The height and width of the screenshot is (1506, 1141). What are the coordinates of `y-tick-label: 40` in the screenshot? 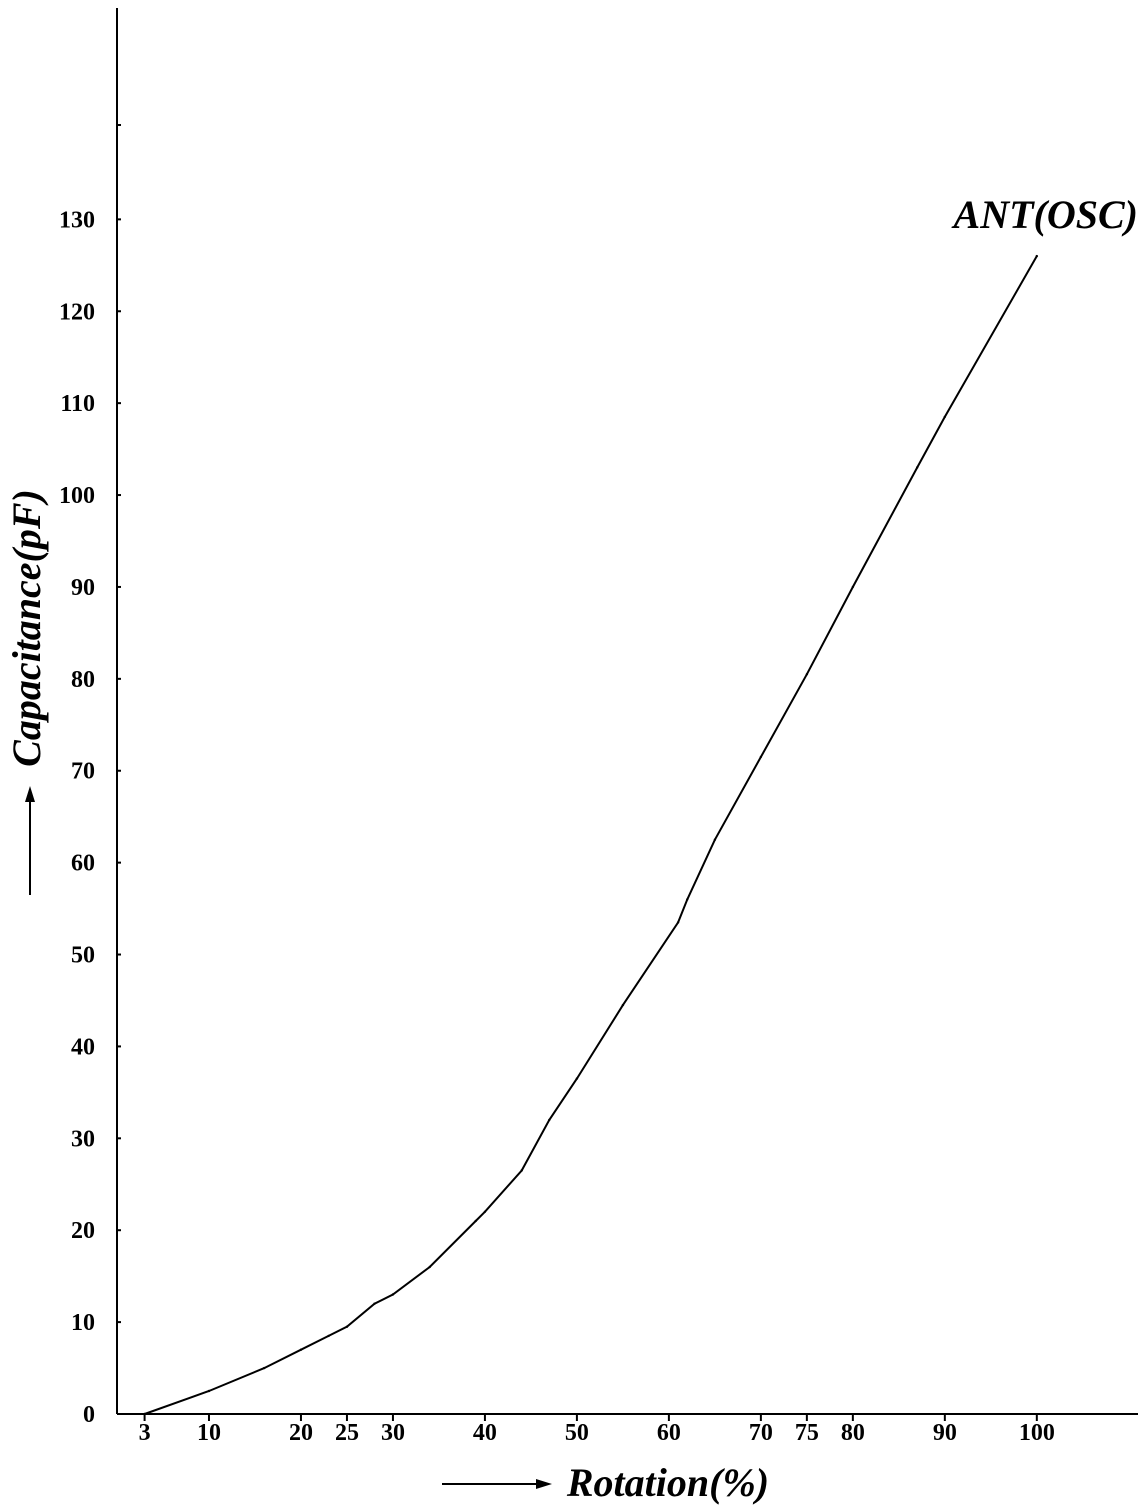 It's located at (83, 1047).